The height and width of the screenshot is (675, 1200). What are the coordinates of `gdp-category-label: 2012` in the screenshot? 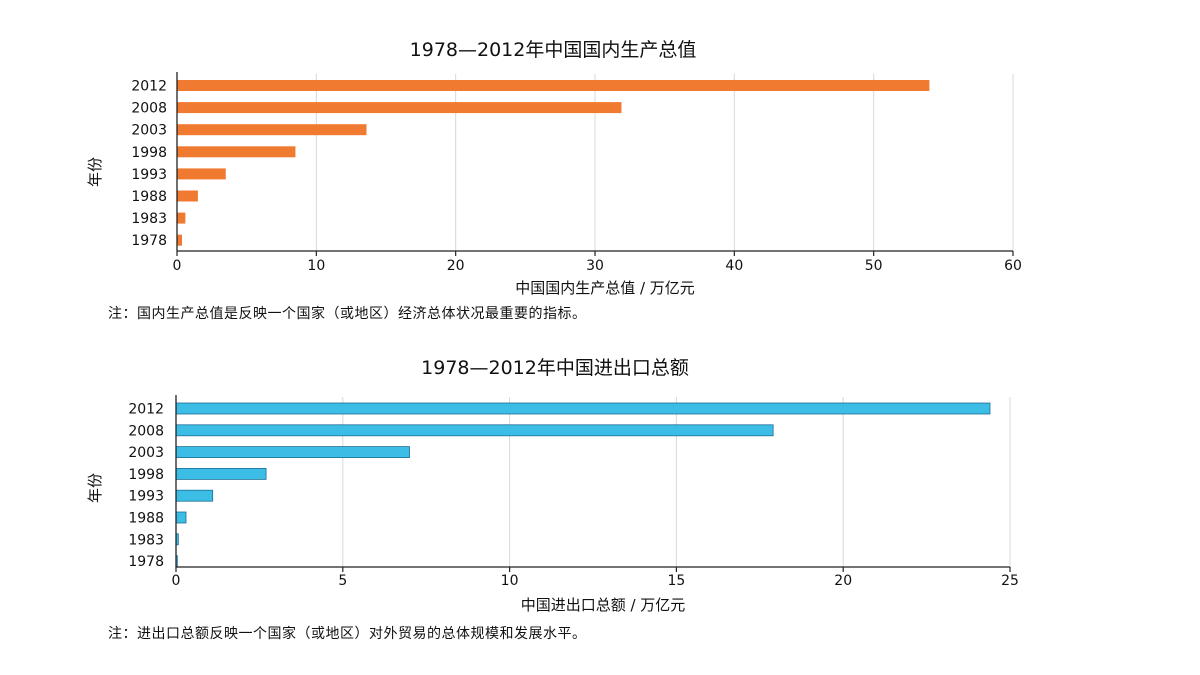 It's located at (149, 87).